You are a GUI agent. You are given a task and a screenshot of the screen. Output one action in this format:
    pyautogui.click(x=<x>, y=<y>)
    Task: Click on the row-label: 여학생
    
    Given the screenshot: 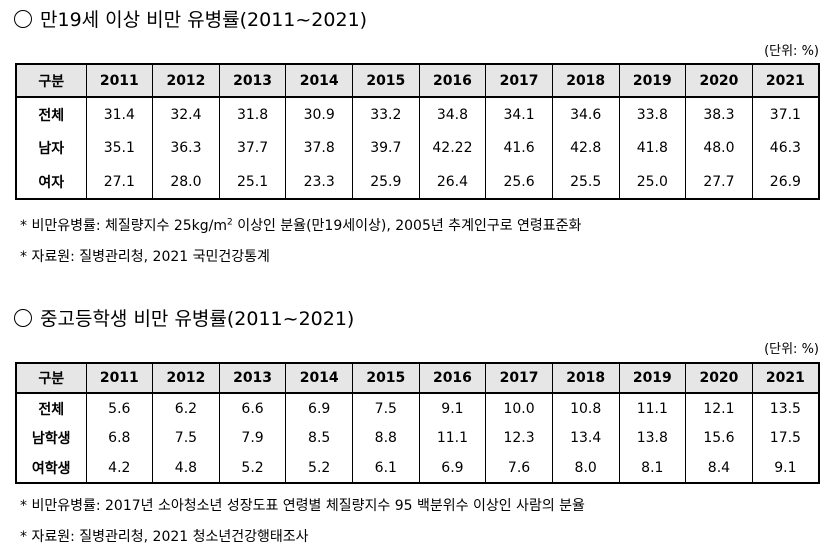 What is the action you would take?
    pyautogui.click(x=51, y=468)
    